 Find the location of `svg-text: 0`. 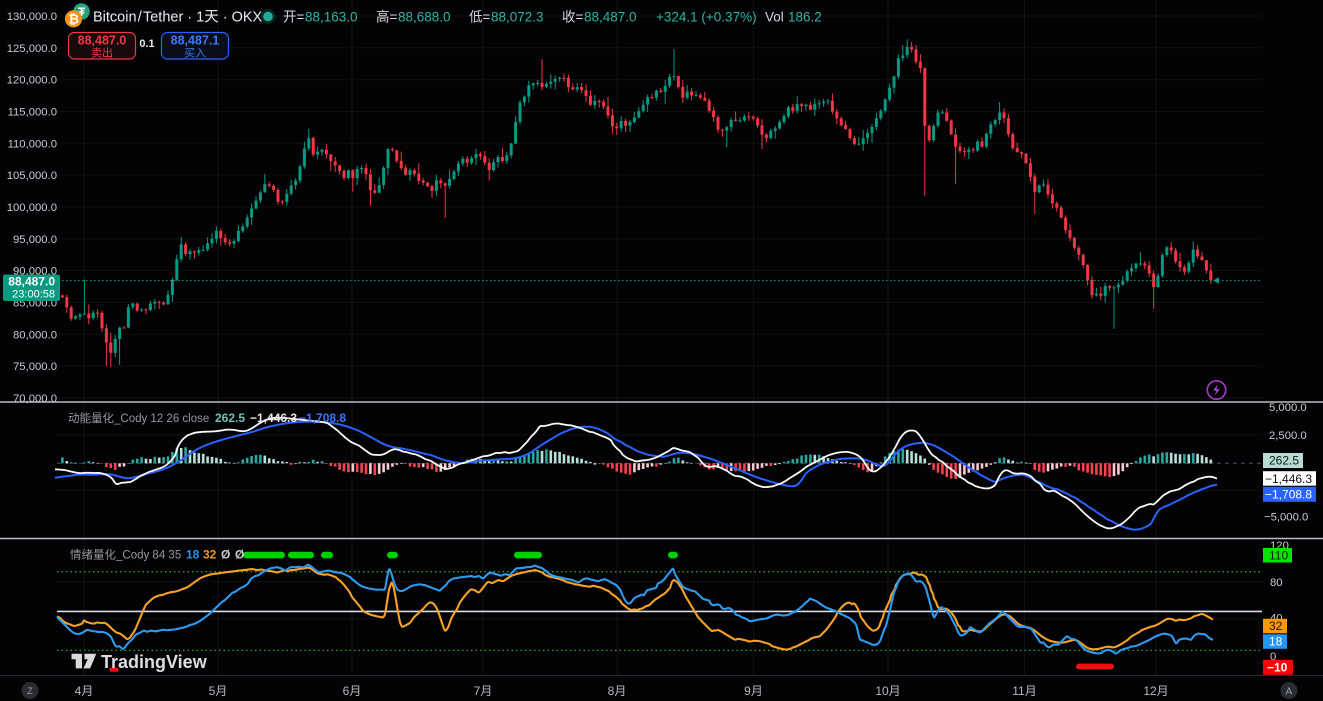

svg-text: 0 is located at coordinates (1273, 657).